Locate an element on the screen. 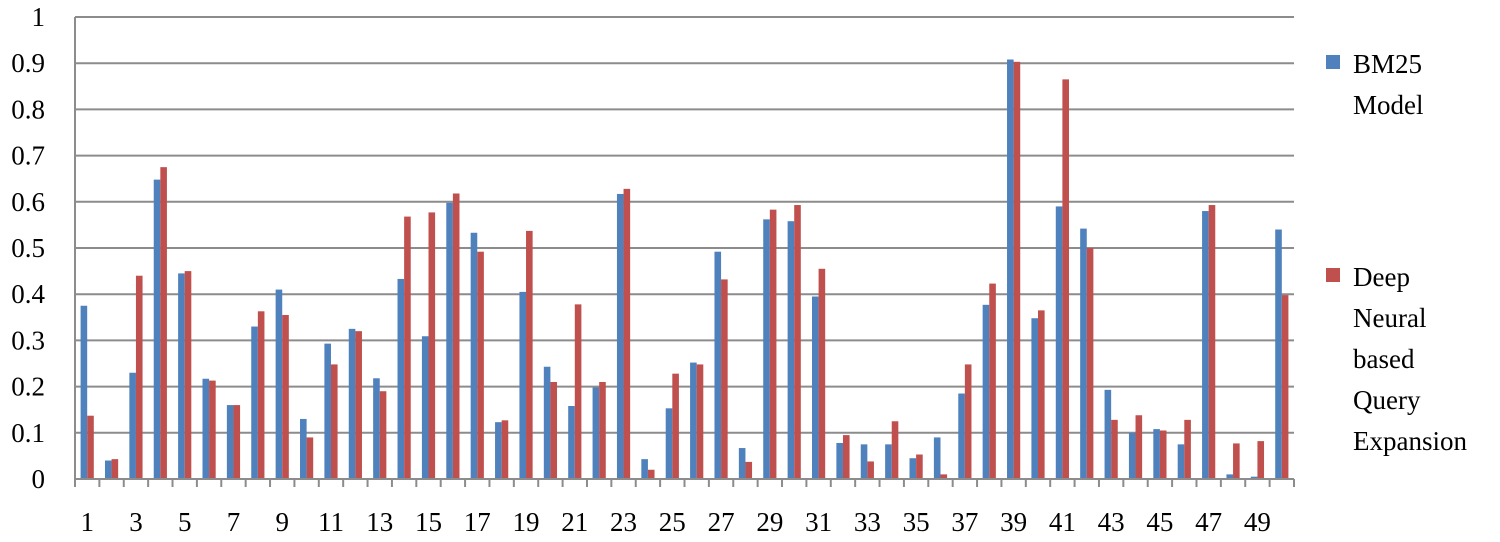 This screenshot has width=1500, height=542. y-tick-label: 0.3 is located at coordinates (28, 340).